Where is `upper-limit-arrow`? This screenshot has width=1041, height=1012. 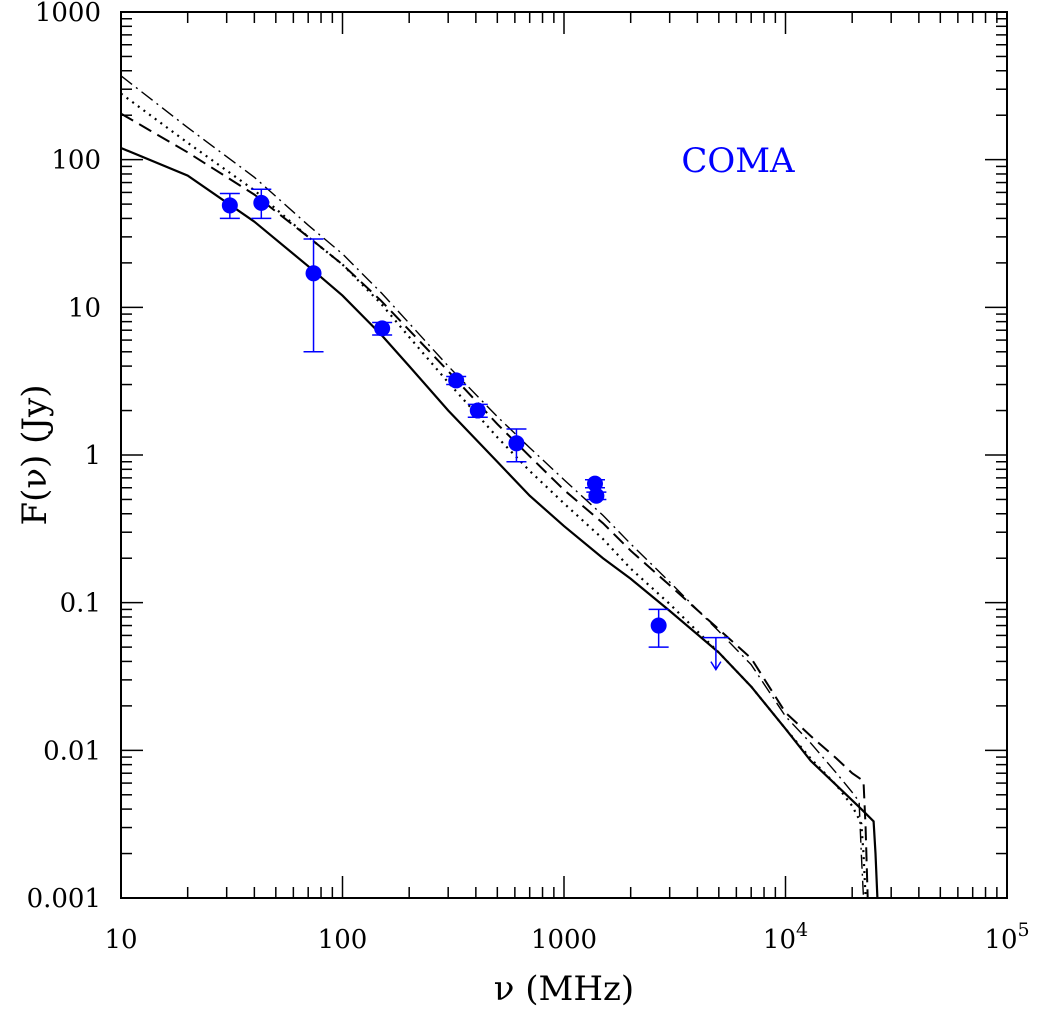 upper-limit-arrow is located at coordinates (716, 666).